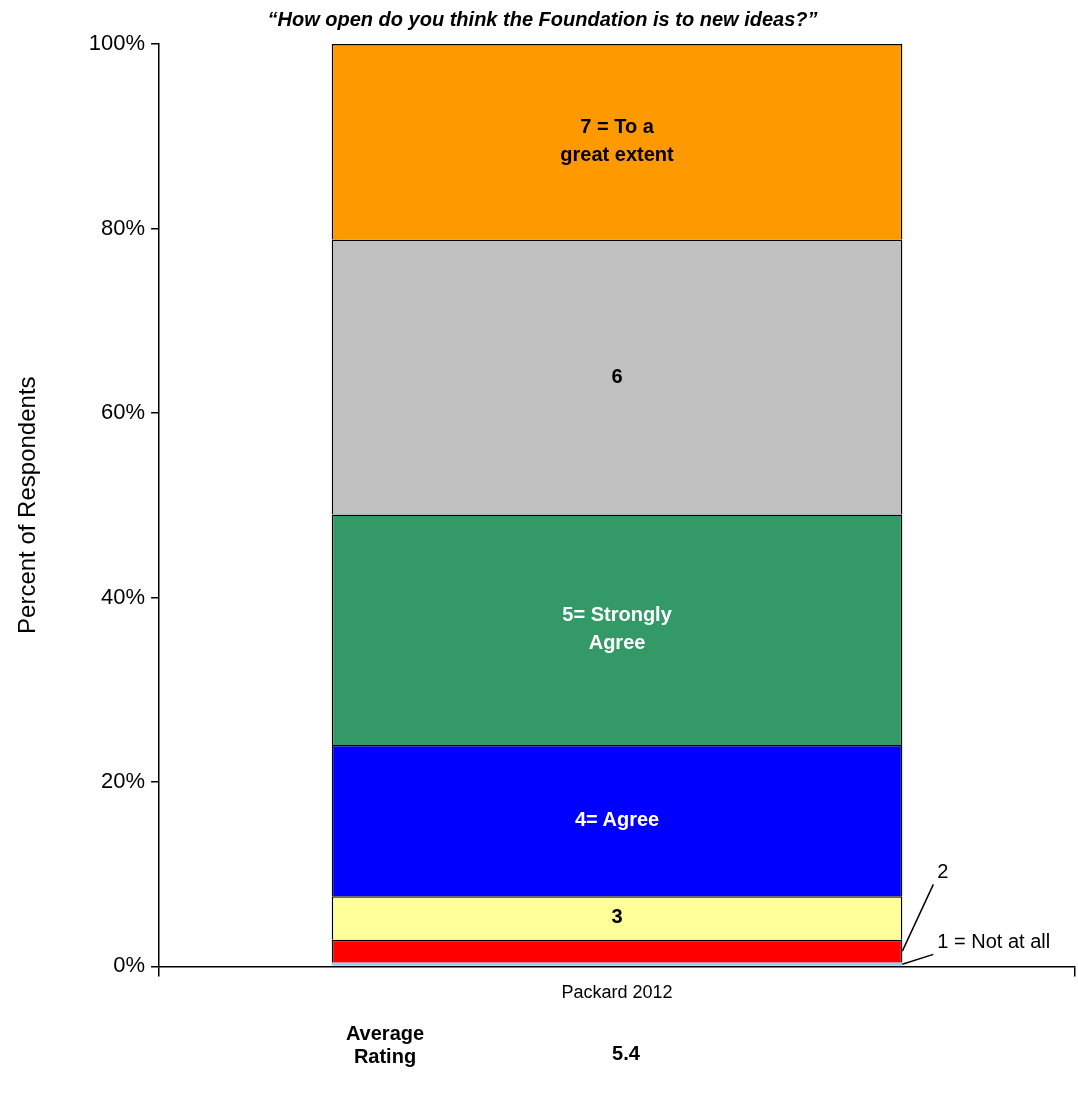 The image size is (1078, 1108). What do you see at coordinates (617, 916) in the screenshot?
I see `series-label: 3` at bounding box center [617, 916].